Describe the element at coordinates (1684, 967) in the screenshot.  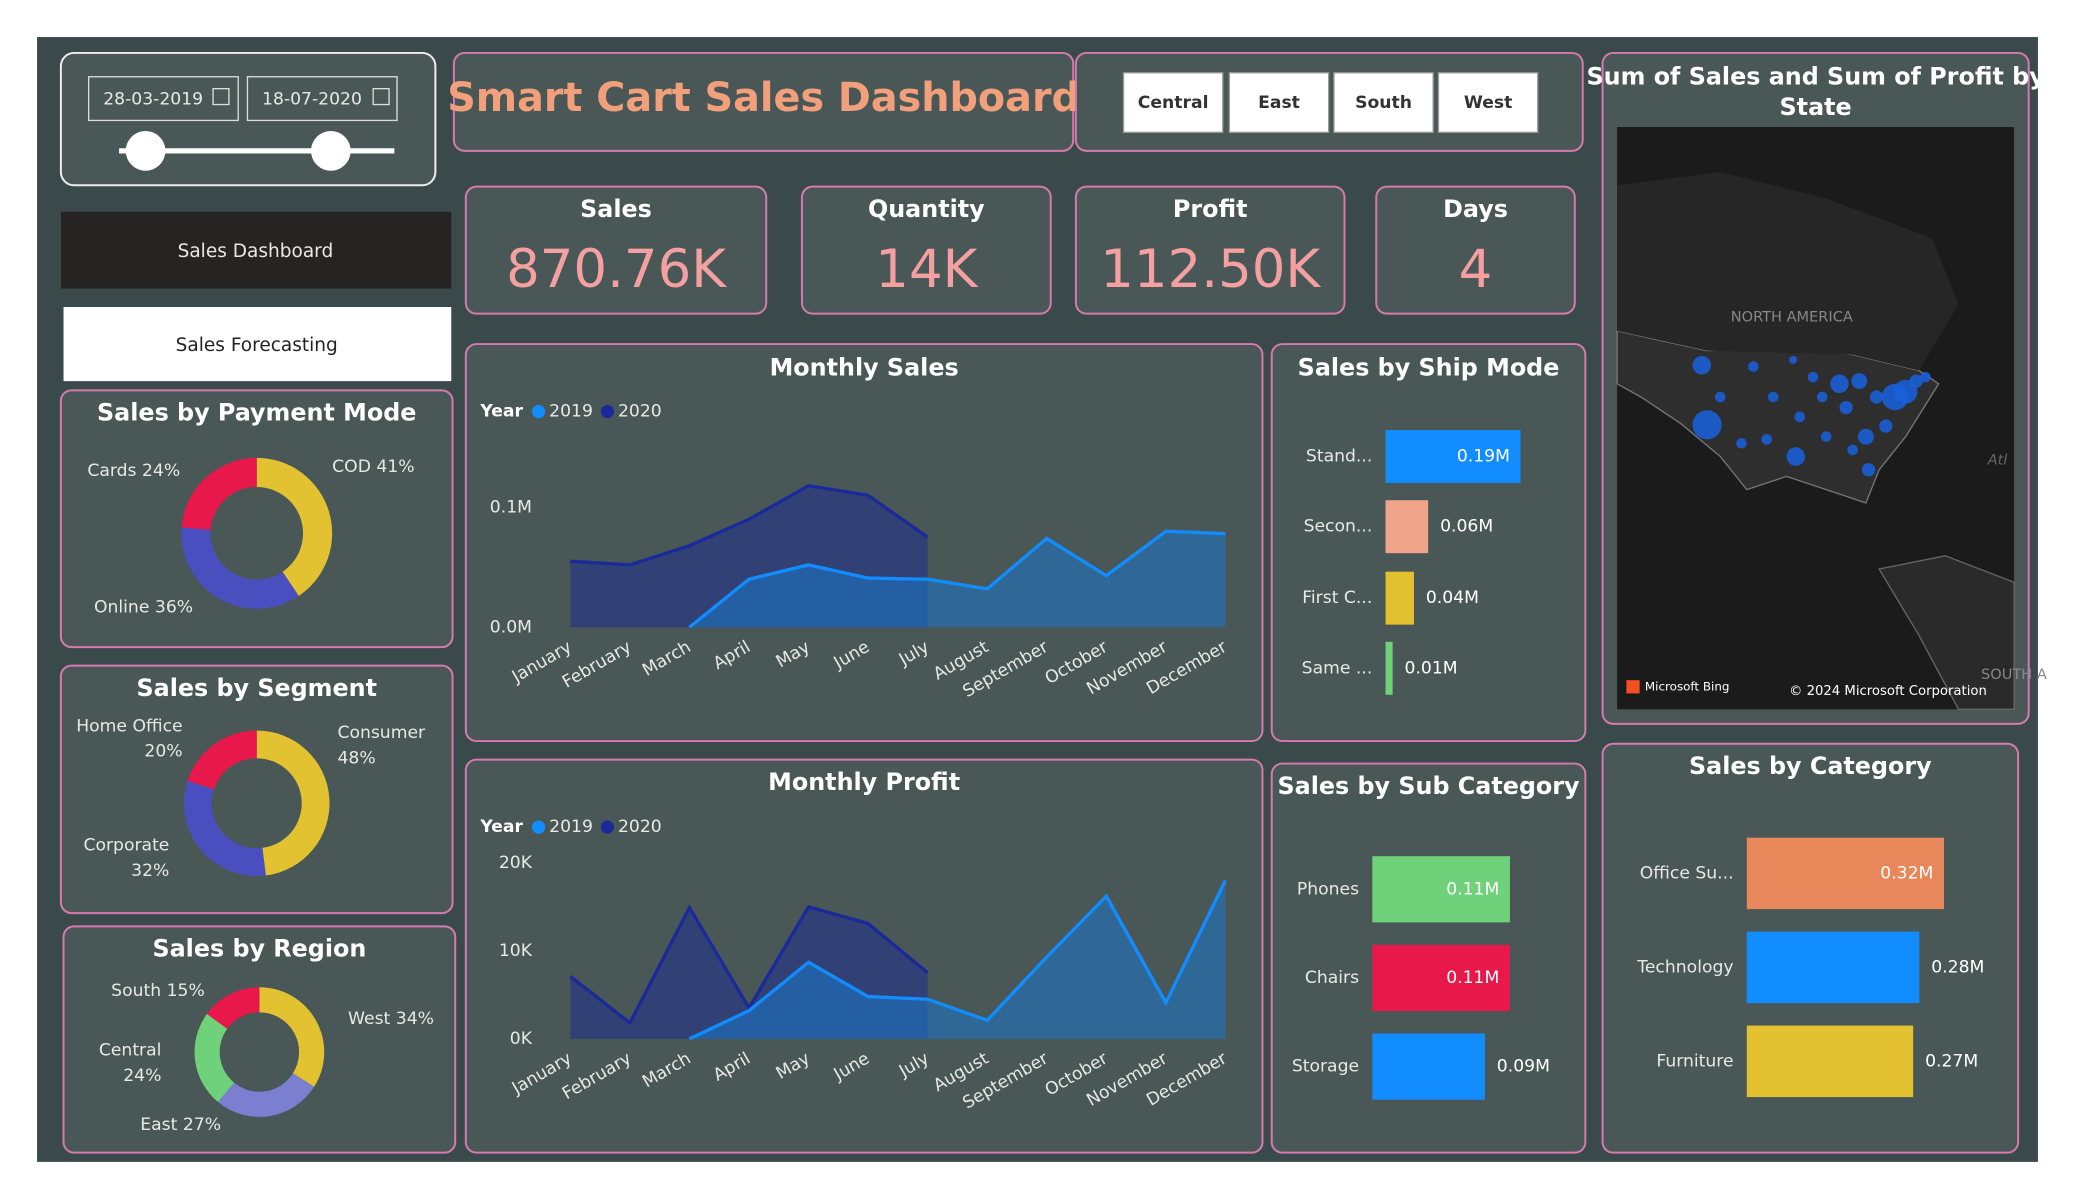
I see `bar-category: Technology` at that location.